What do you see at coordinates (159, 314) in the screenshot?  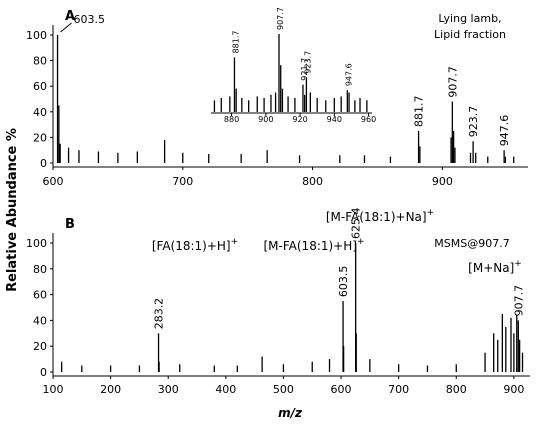 I see `peak-label: 283.2` at bounding box center [159, 314].